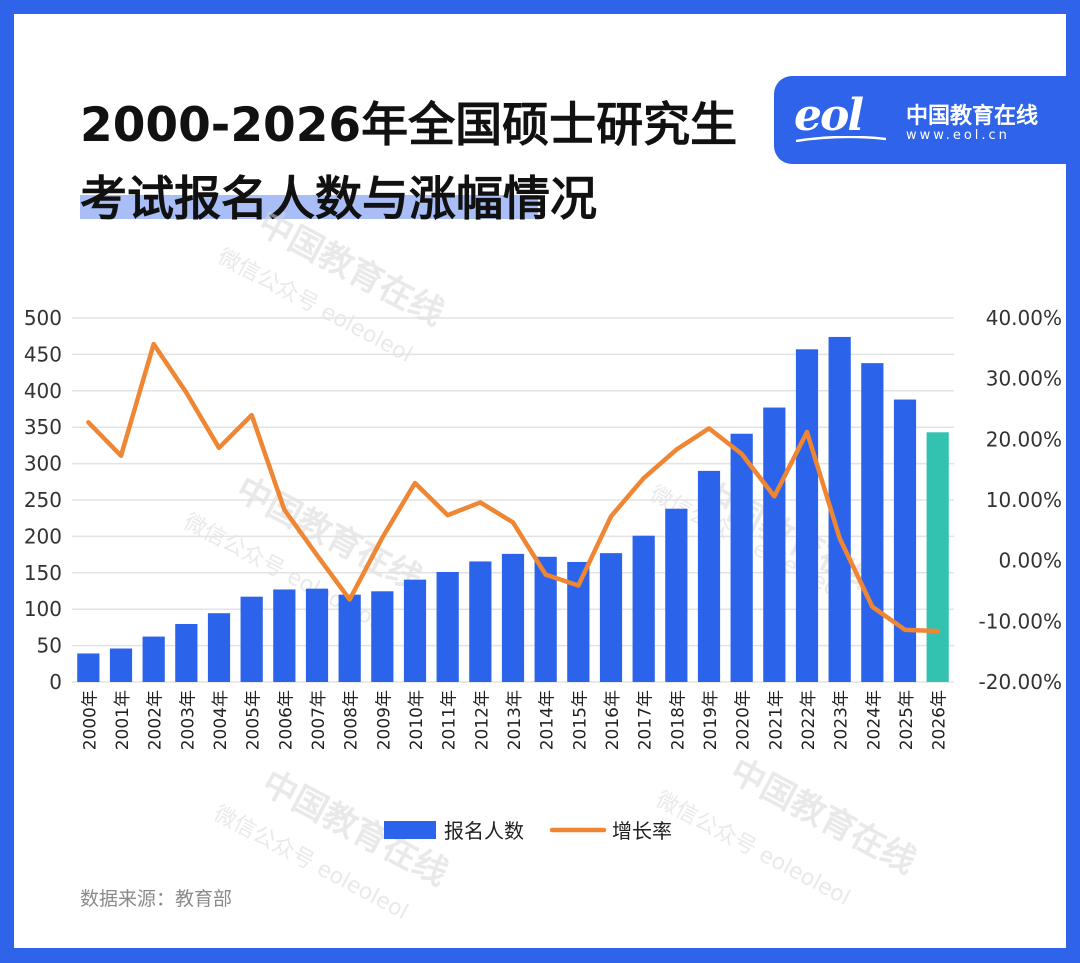 The width and height of the screenshot is (1080, 963). Describe the element at coordinates (1020, 621) in the screenshot. I see `y-right-tick-label: -10.00%` at that location.